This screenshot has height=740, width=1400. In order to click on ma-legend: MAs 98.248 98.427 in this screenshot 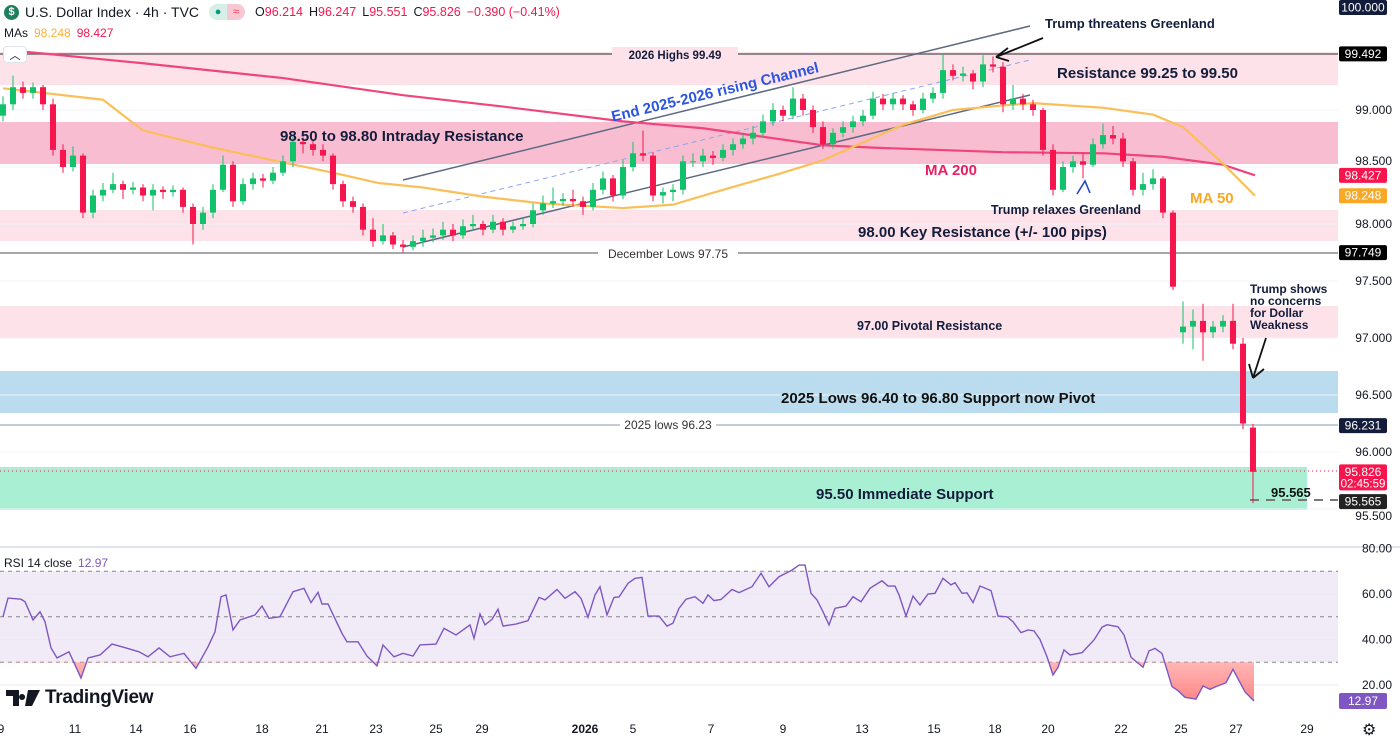, I will do `click(59, 33)`.